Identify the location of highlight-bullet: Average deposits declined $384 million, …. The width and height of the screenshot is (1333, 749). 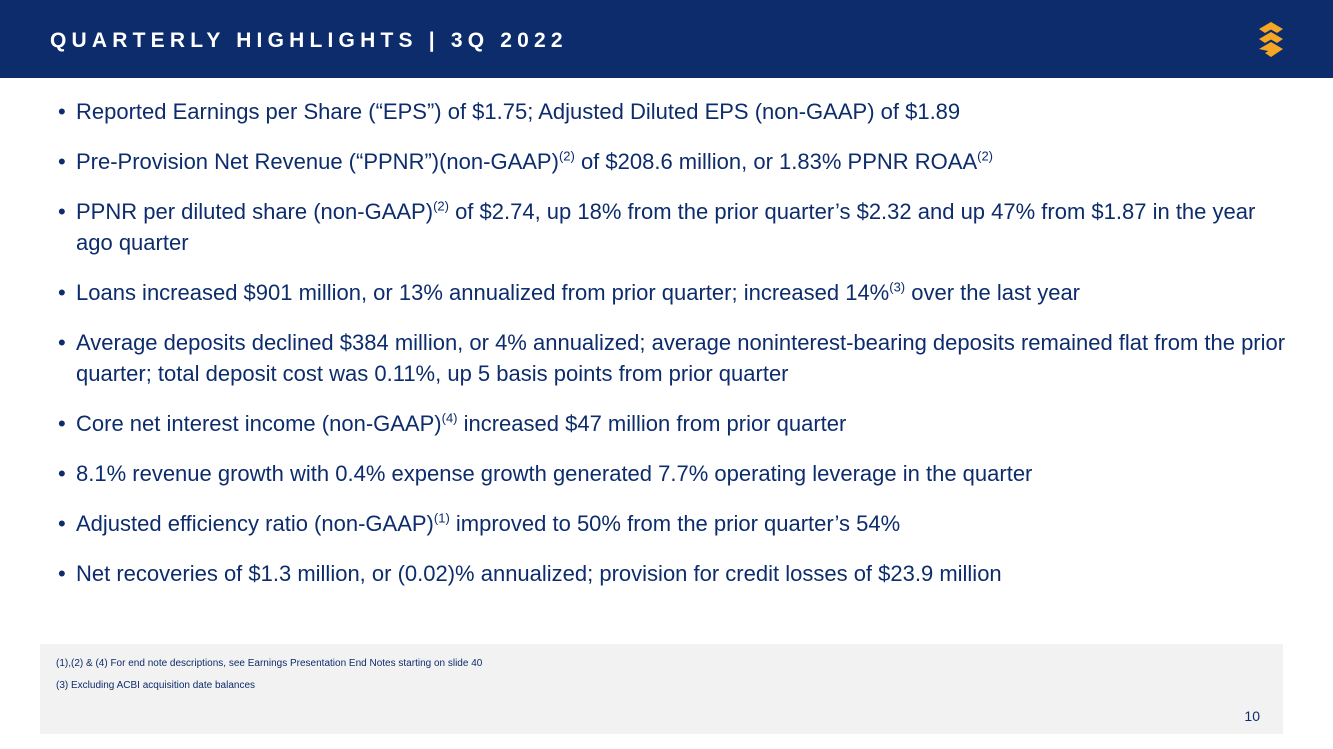
(678, 358).